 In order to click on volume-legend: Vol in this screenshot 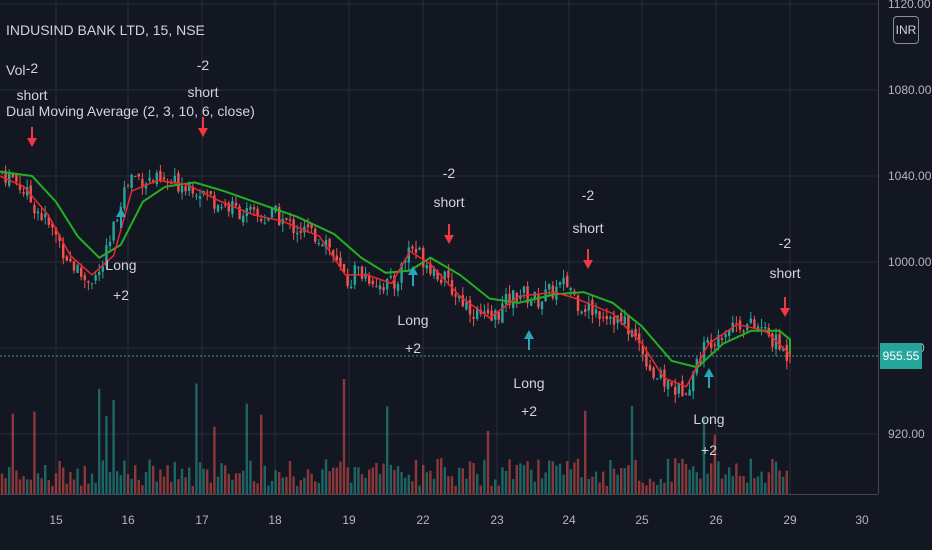, I will do `click(16, 70)`.